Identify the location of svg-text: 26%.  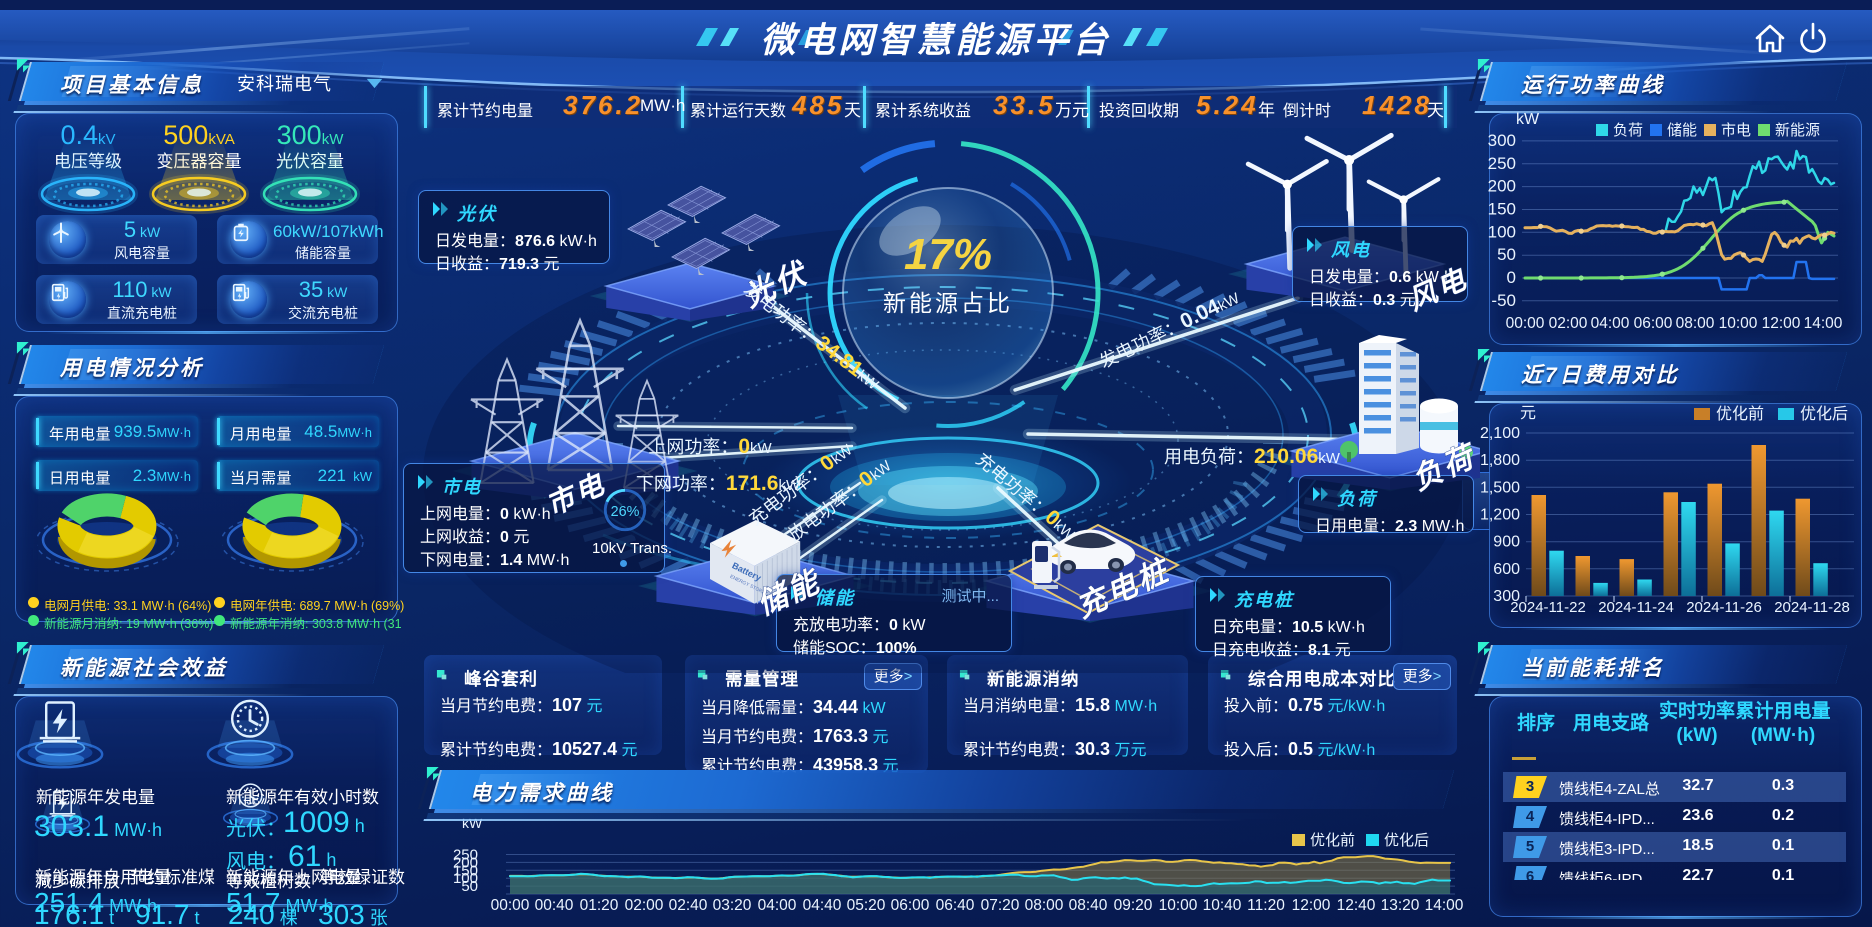
(625, 512).